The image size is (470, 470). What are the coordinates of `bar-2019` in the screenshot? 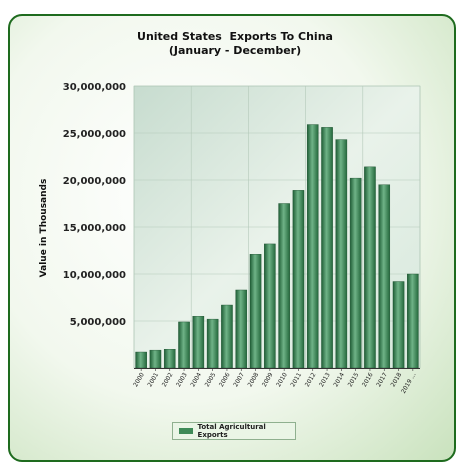 It's located at (413, 321).